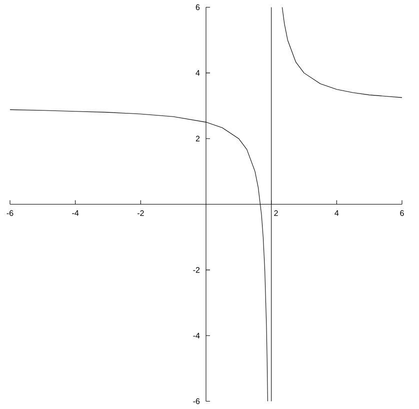  Describe the element at coordinates (196, 336) in the screenshot. I see `y-tick-label: -4` at that location.